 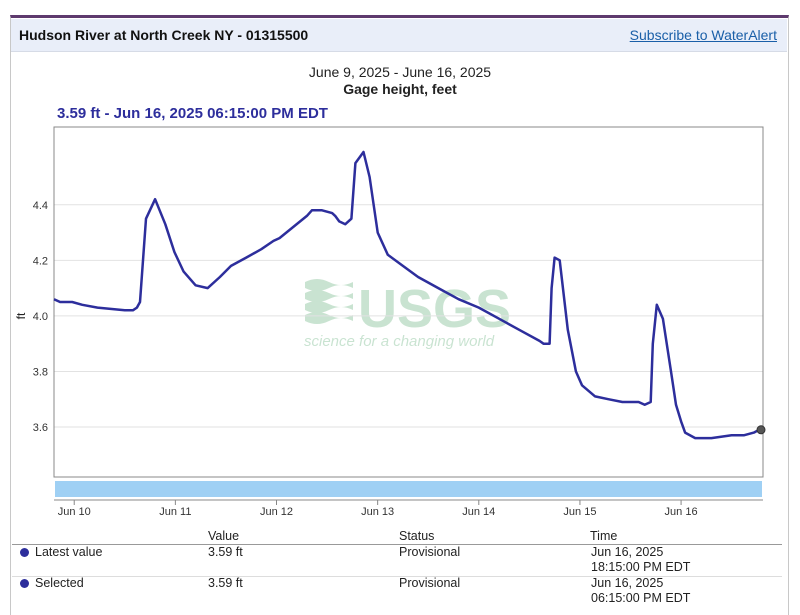 What do you see at coordinates (397, 576) in the screenshot?
I see `row-divider` at bounding box center [397, 576].